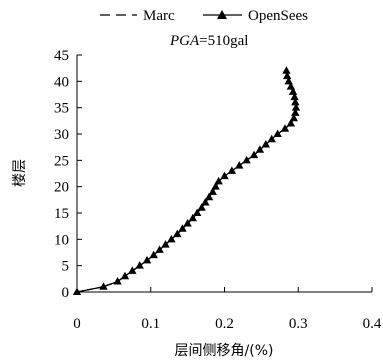  What do you see at coordinates (61, 56) in the screenshot?
I see `y-tick-label: 45` at bounding box center [61, 56].